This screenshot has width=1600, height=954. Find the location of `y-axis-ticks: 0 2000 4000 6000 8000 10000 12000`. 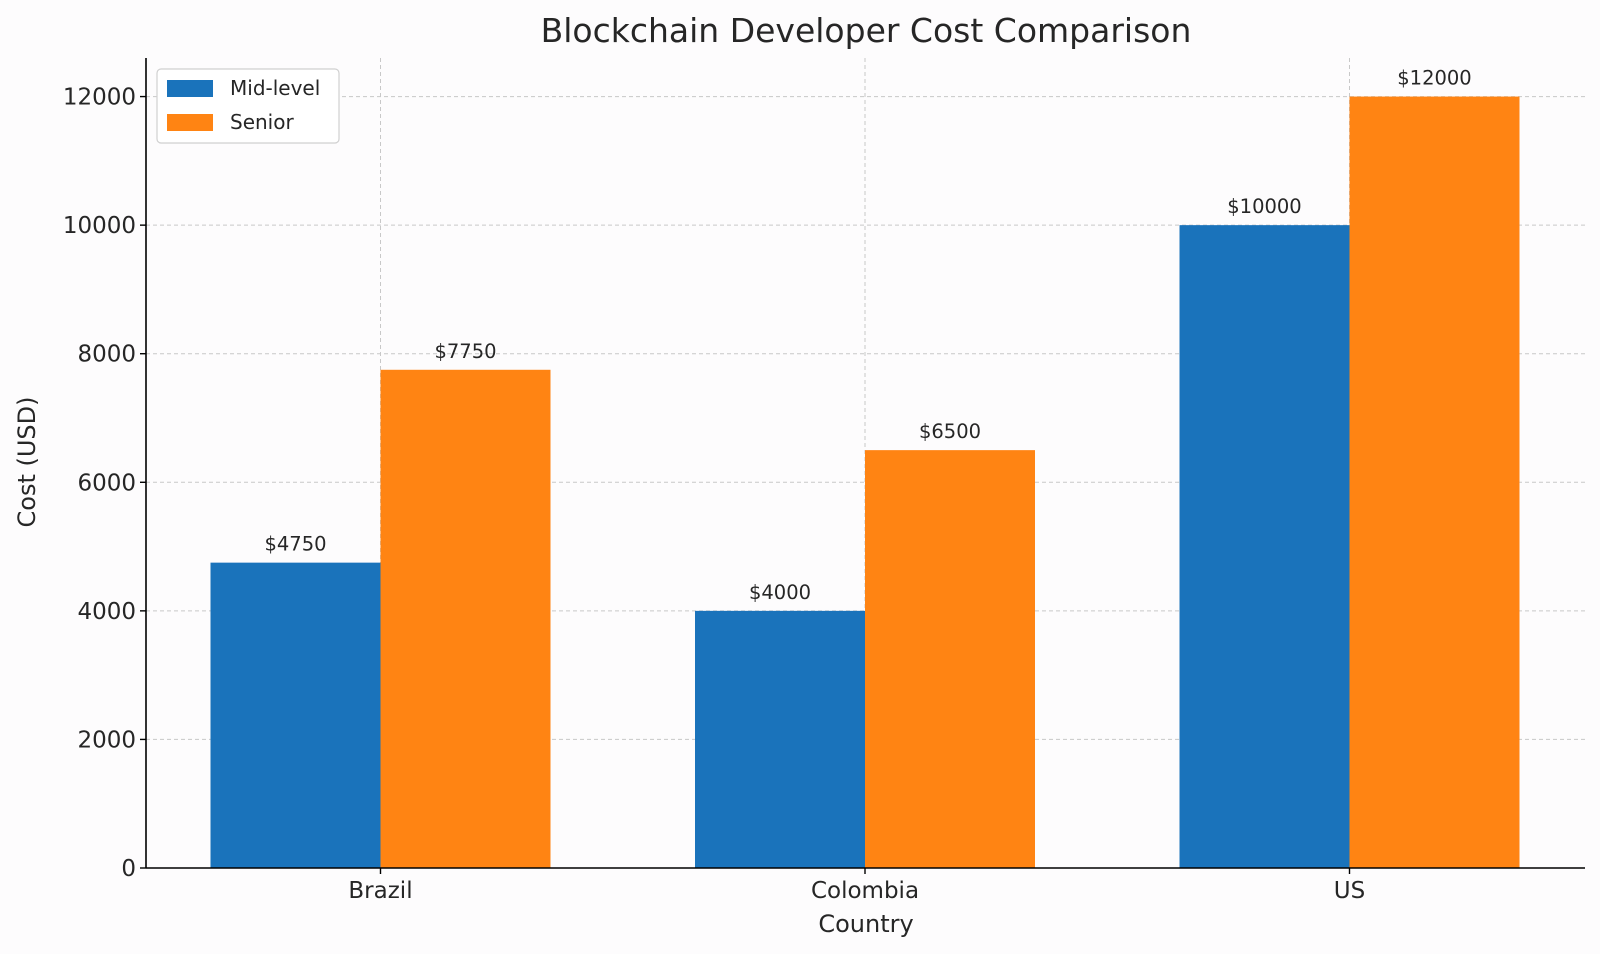

y-axis-ticks: 0 2000 4000 6000 8000 10000 12000 is located at coordinates (104, 483).